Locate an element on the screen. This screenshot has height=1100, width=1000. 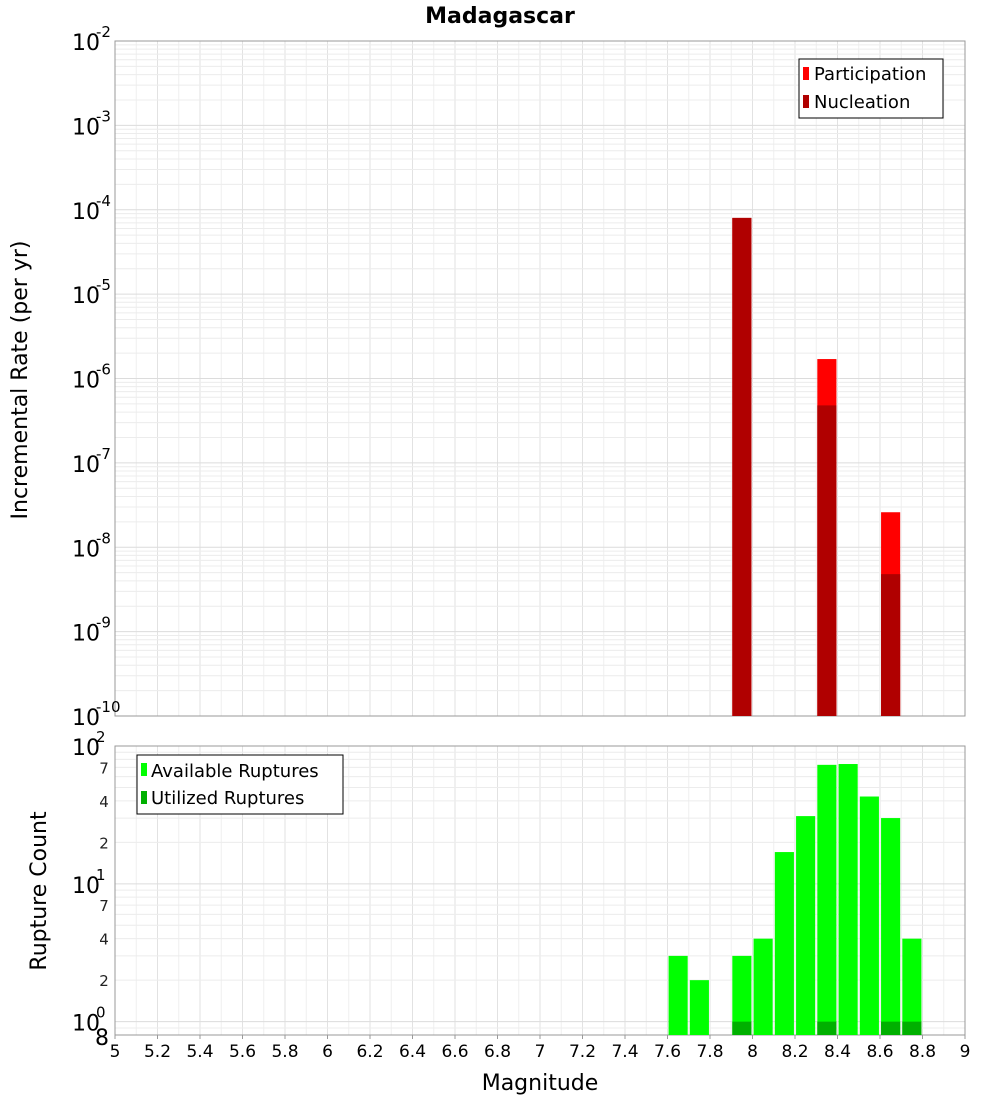
y-tick-exponent: -6 is located at coordinates (103, 370).